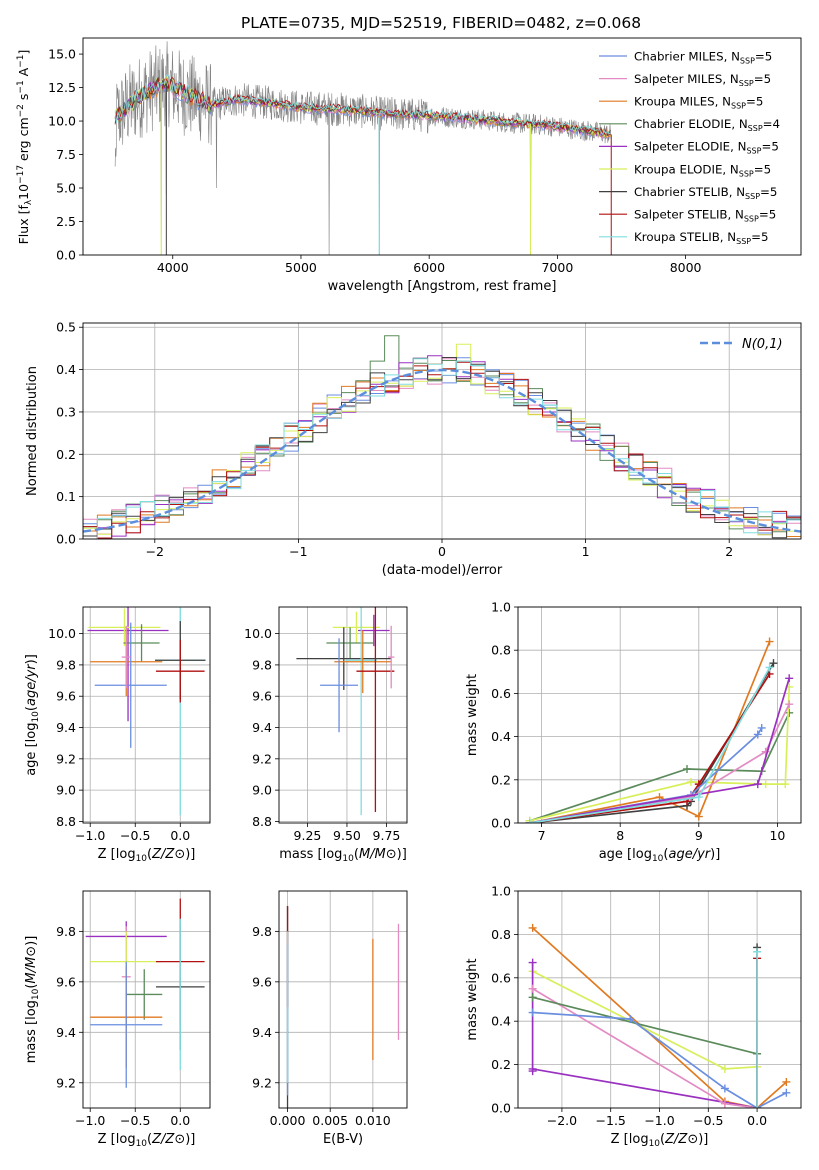 This screenshot has width=819, height=1170. I want to click on x-axis-label: E(B-V), so click(343, 1139).